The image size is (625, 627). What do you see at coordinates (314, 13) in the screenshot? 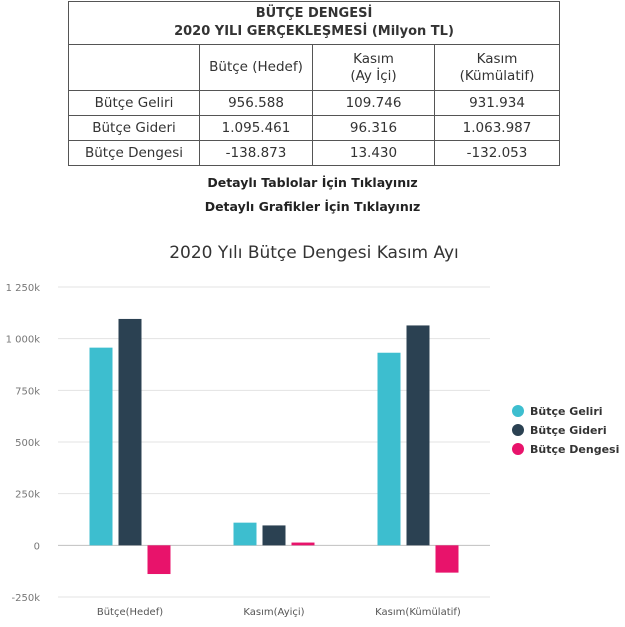
I see `table-title: BÜTÇE DENGESİ` at bounding box center [314, 13].